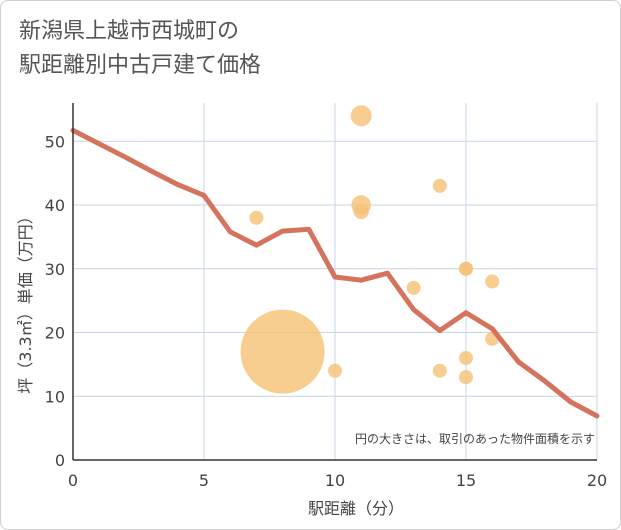  I want to click on y-tick-label: 50, so click(55, 141).